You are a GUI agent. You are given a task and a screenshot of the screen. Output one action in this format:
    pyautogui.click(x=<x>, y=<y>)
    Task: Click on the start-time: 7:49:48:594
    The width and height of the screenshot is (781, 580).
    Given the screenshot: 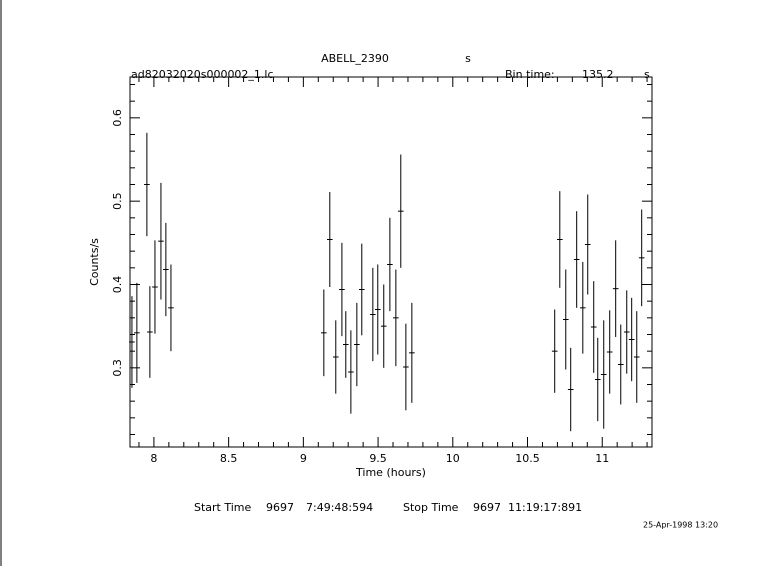 What is the action you would take?
    pyautogui.click(x=339, y=507)
    